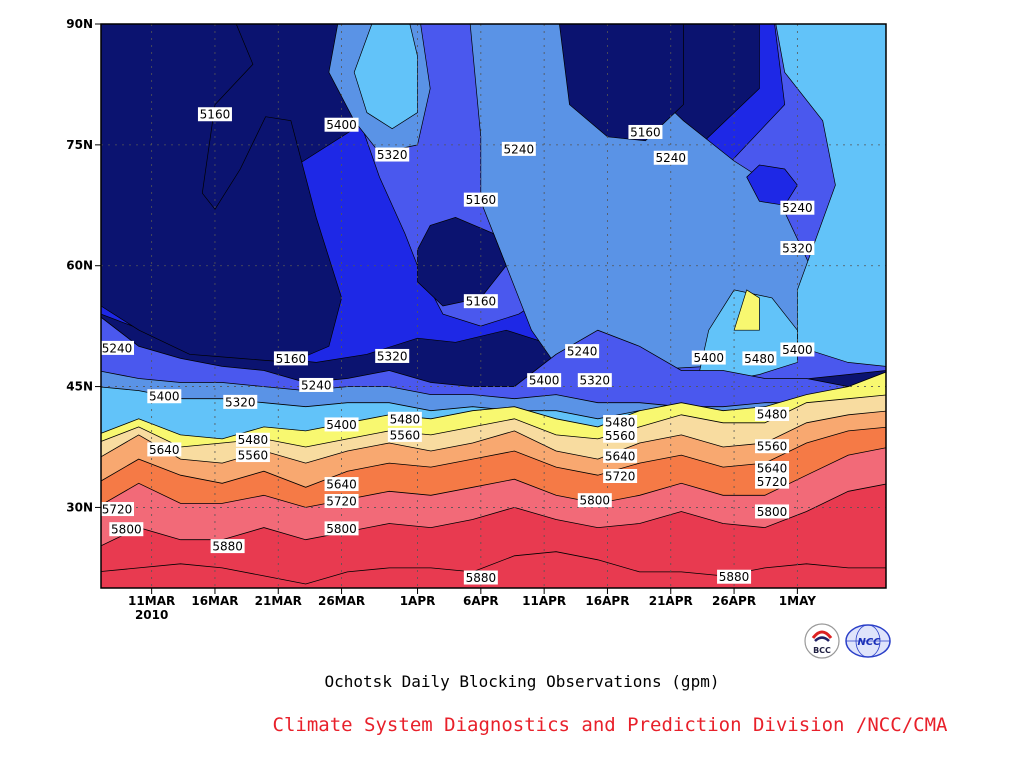 Image resolution: width=1024 pixels, height=768 pixels. I want to click on y-tick-label: 45N, so click(79, 387).